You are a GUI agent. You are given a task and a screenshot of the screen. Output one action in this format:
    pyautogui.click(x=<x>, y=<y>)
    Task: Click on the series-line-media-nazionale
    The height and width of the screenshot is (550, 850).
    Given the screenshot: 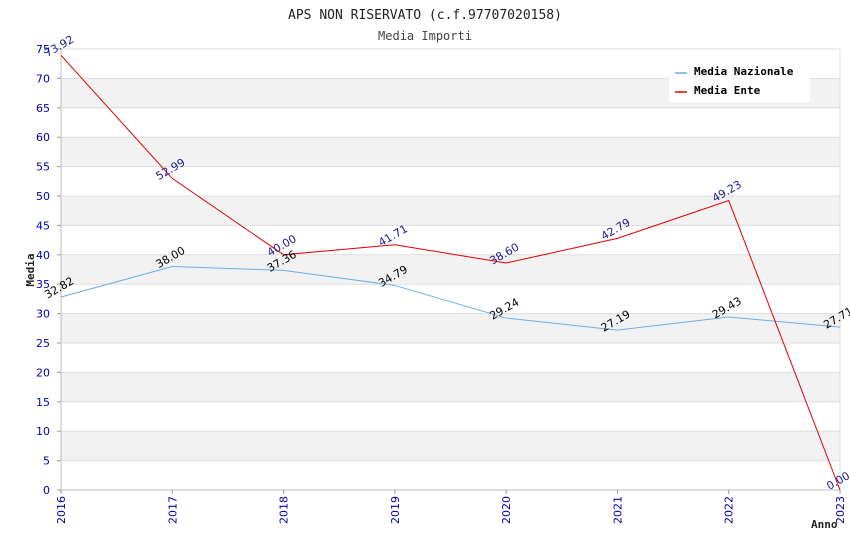 What is the action you would take?
    pyautogui.click(x=450, y=298)
    